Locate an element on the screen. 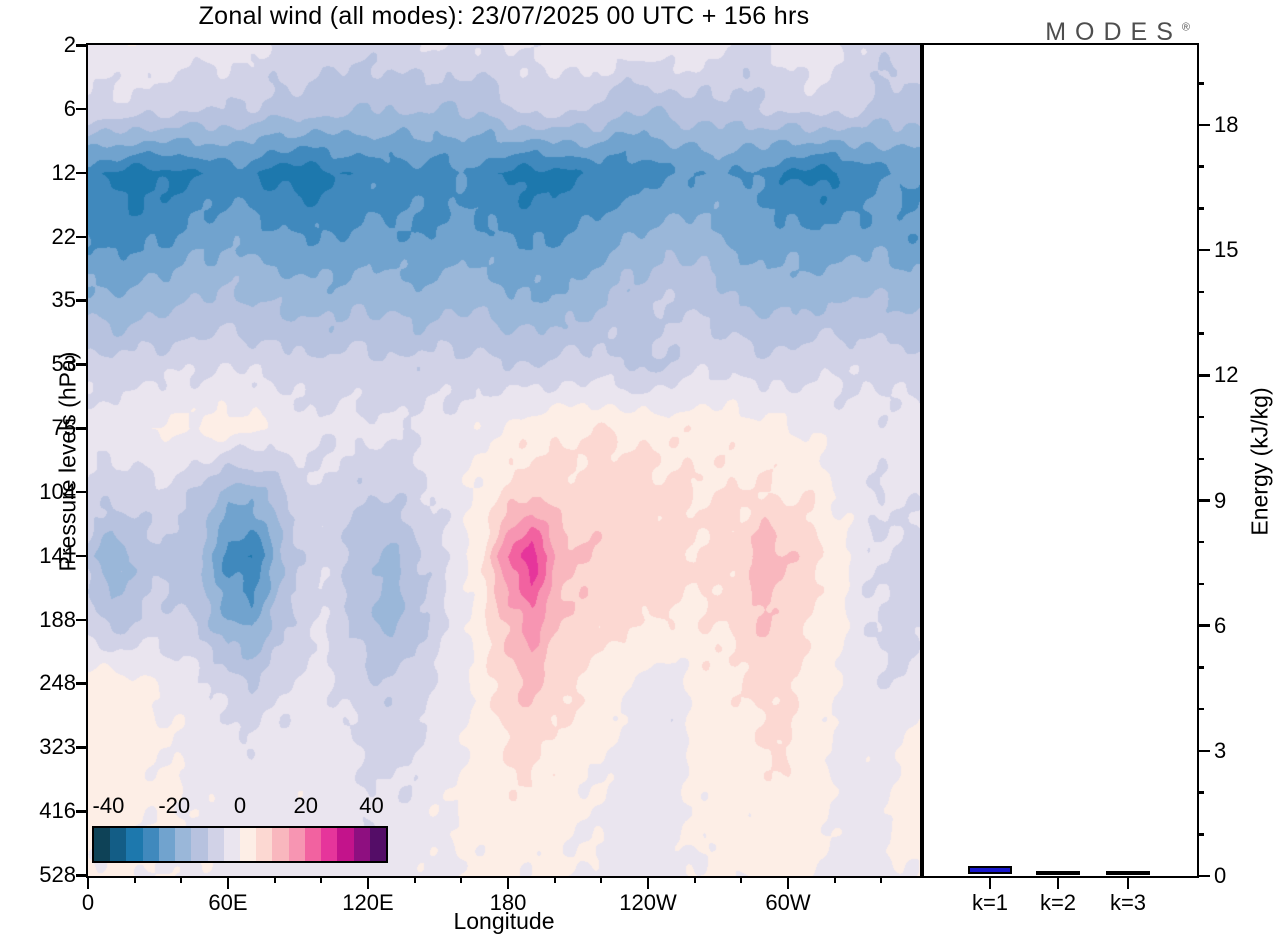  pressure-tick-label: 75 is located at coordinates (63, 428).